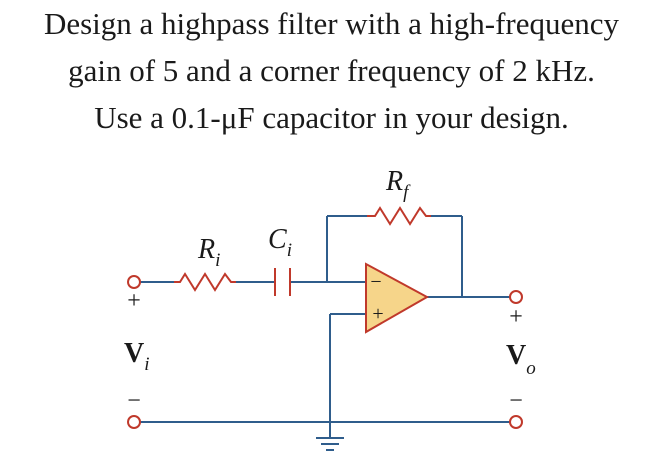  I want to click on label-rf: Rf, so click(398, 184).